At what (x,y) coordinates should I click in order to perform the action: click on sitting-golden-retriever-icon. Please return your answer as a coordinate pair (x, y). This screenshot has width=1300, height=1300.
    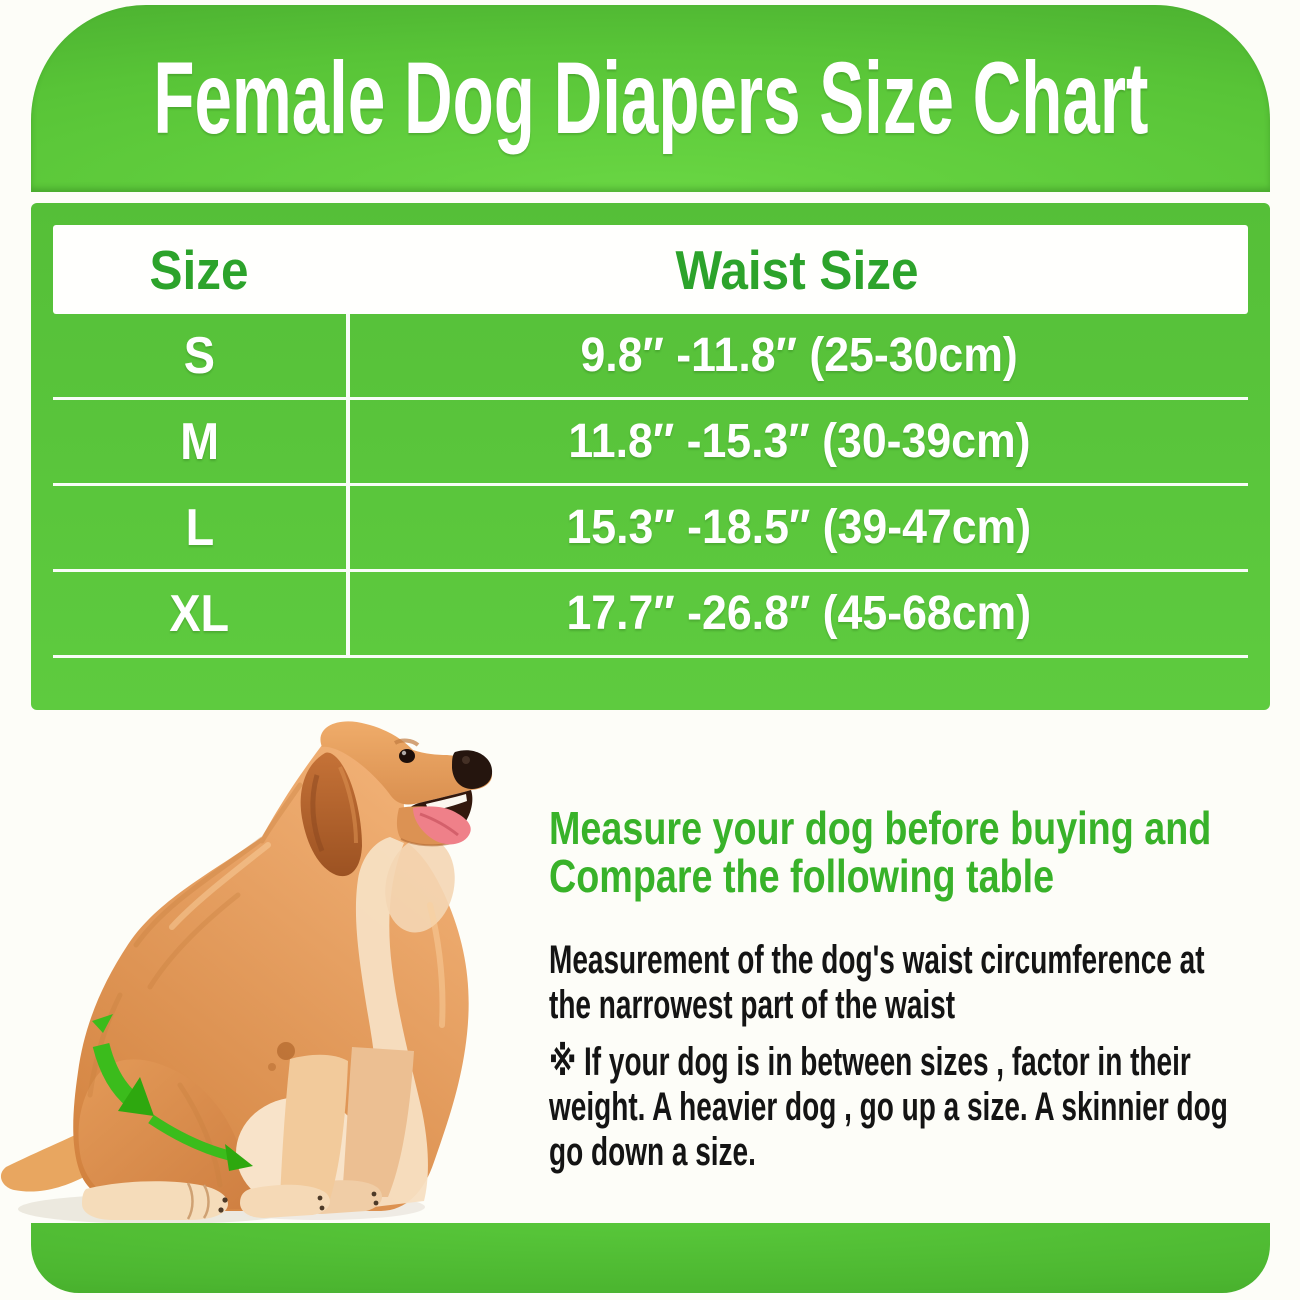
    Looking at the image, I should click on (246, 972).